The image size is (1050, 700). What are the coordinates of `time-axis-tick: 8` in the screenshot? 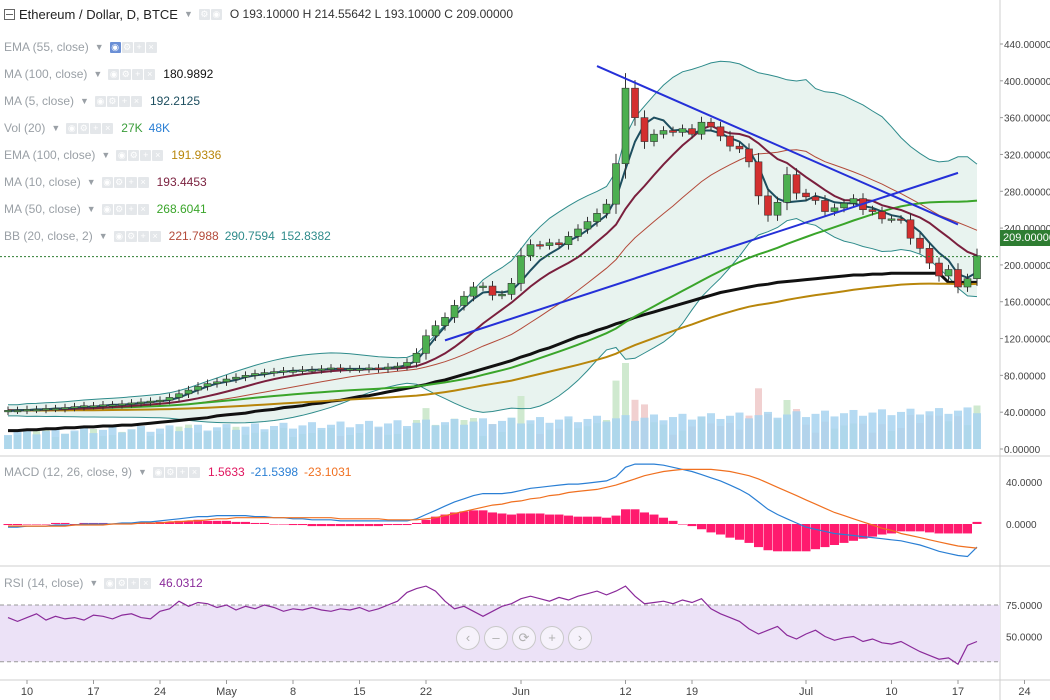 It's located at (293, 692).